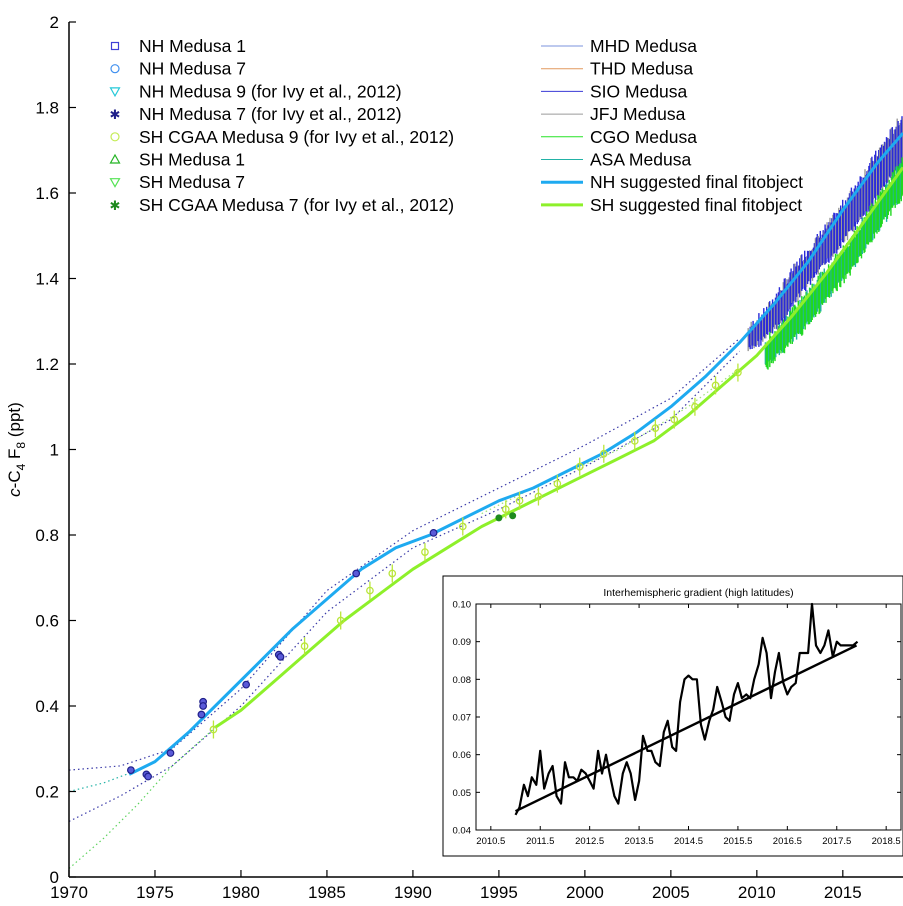  What do you see at coordinates (688, 841) in the screenshot?
I see `inset-x-tick-label: 2014.5` at bounding box center [688, 841].